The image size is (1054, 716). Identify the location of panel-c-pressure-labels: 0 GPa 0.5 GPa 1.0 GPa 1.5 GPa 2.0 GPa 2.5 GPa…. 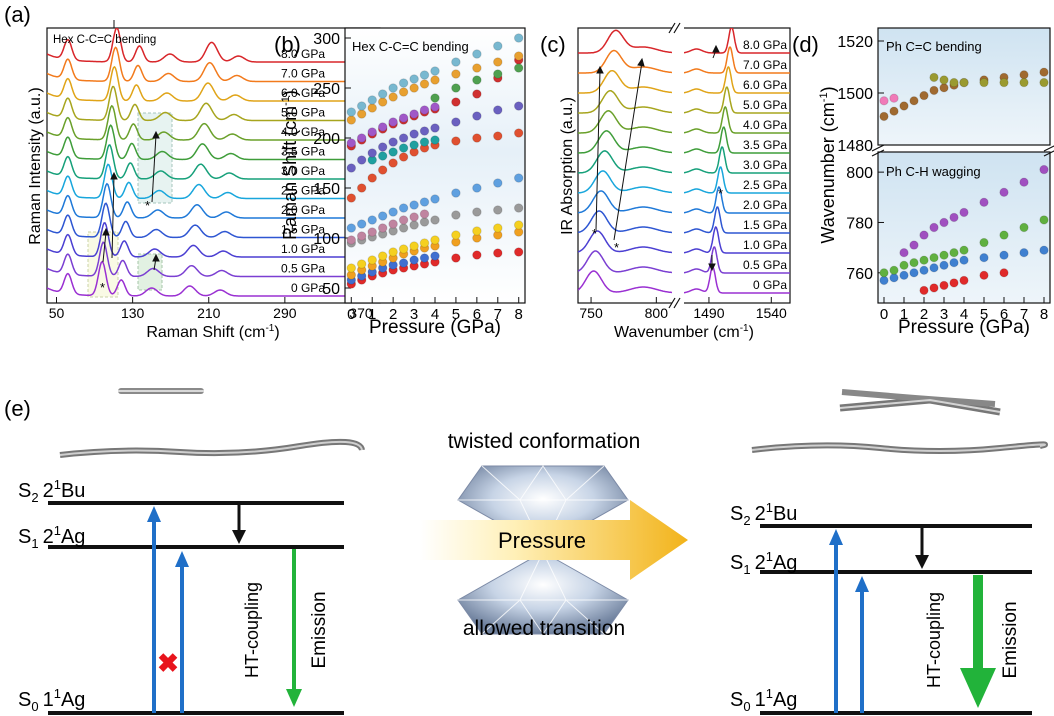
(765, 165).